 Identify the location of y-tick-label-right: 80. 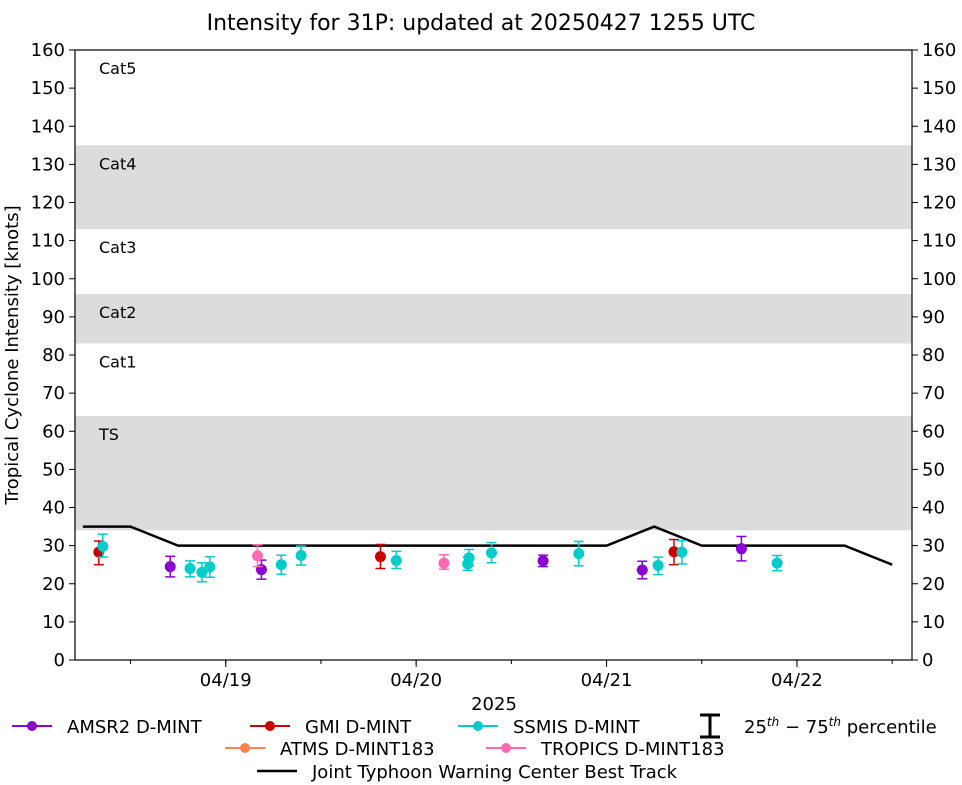
(933, 355).